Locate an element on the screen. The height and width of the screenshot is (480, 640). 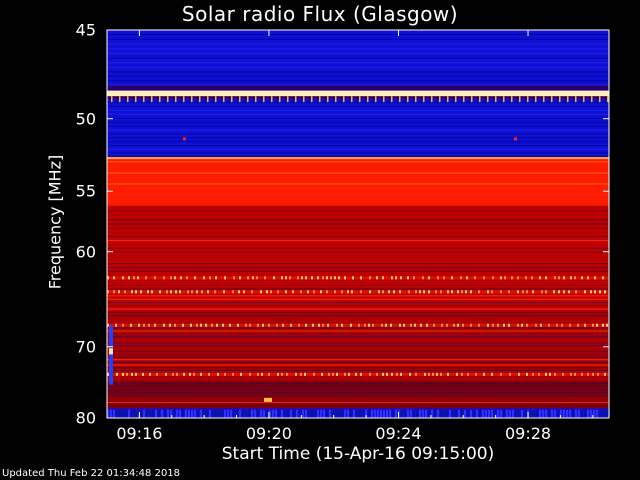
y-tick-label: 80 is located at coordinates (85, 418).